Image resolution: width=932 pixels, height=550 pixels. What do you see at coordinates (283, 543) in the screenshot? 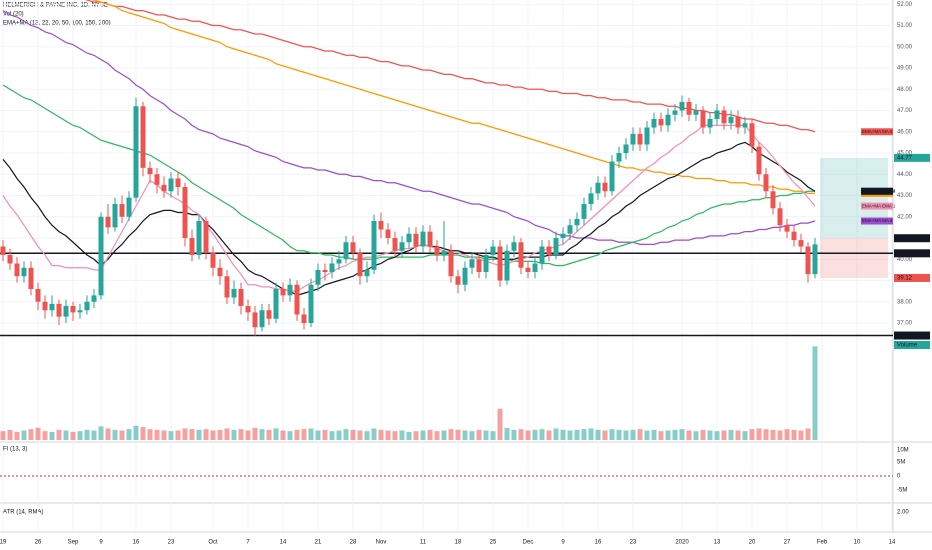
I see `x-tick-label: 14` at bounding box center [283, 543].